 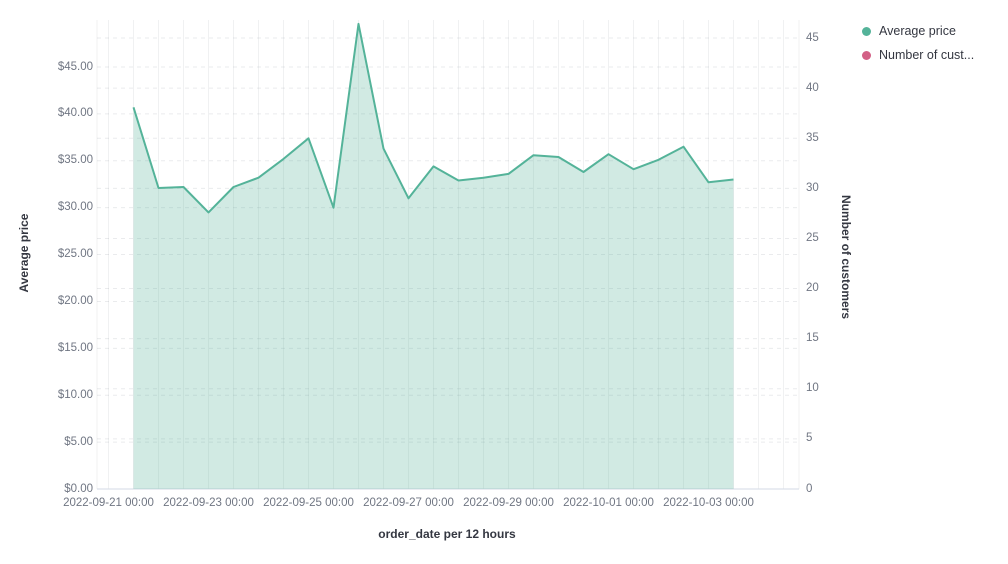 What do you see at coordinates (809, 488) in the screenshot?
I see `right-axis-tick-label: 0` at bounding box center [809, 488].